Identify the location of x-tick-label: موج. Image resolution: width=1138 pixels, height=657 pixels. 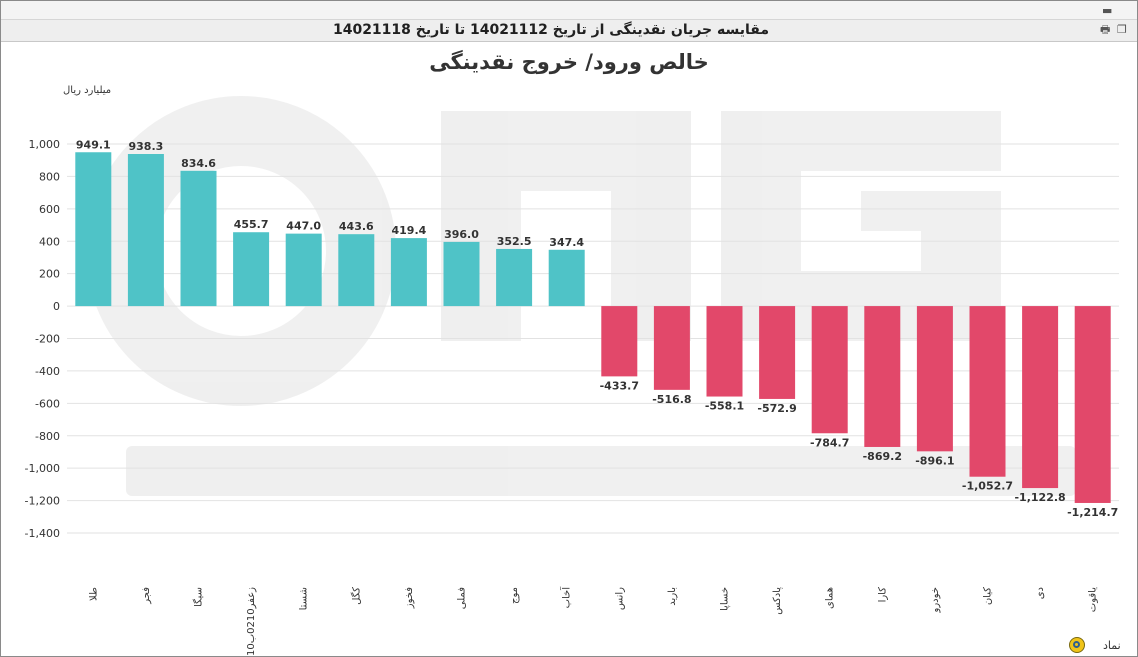
(514, 595).